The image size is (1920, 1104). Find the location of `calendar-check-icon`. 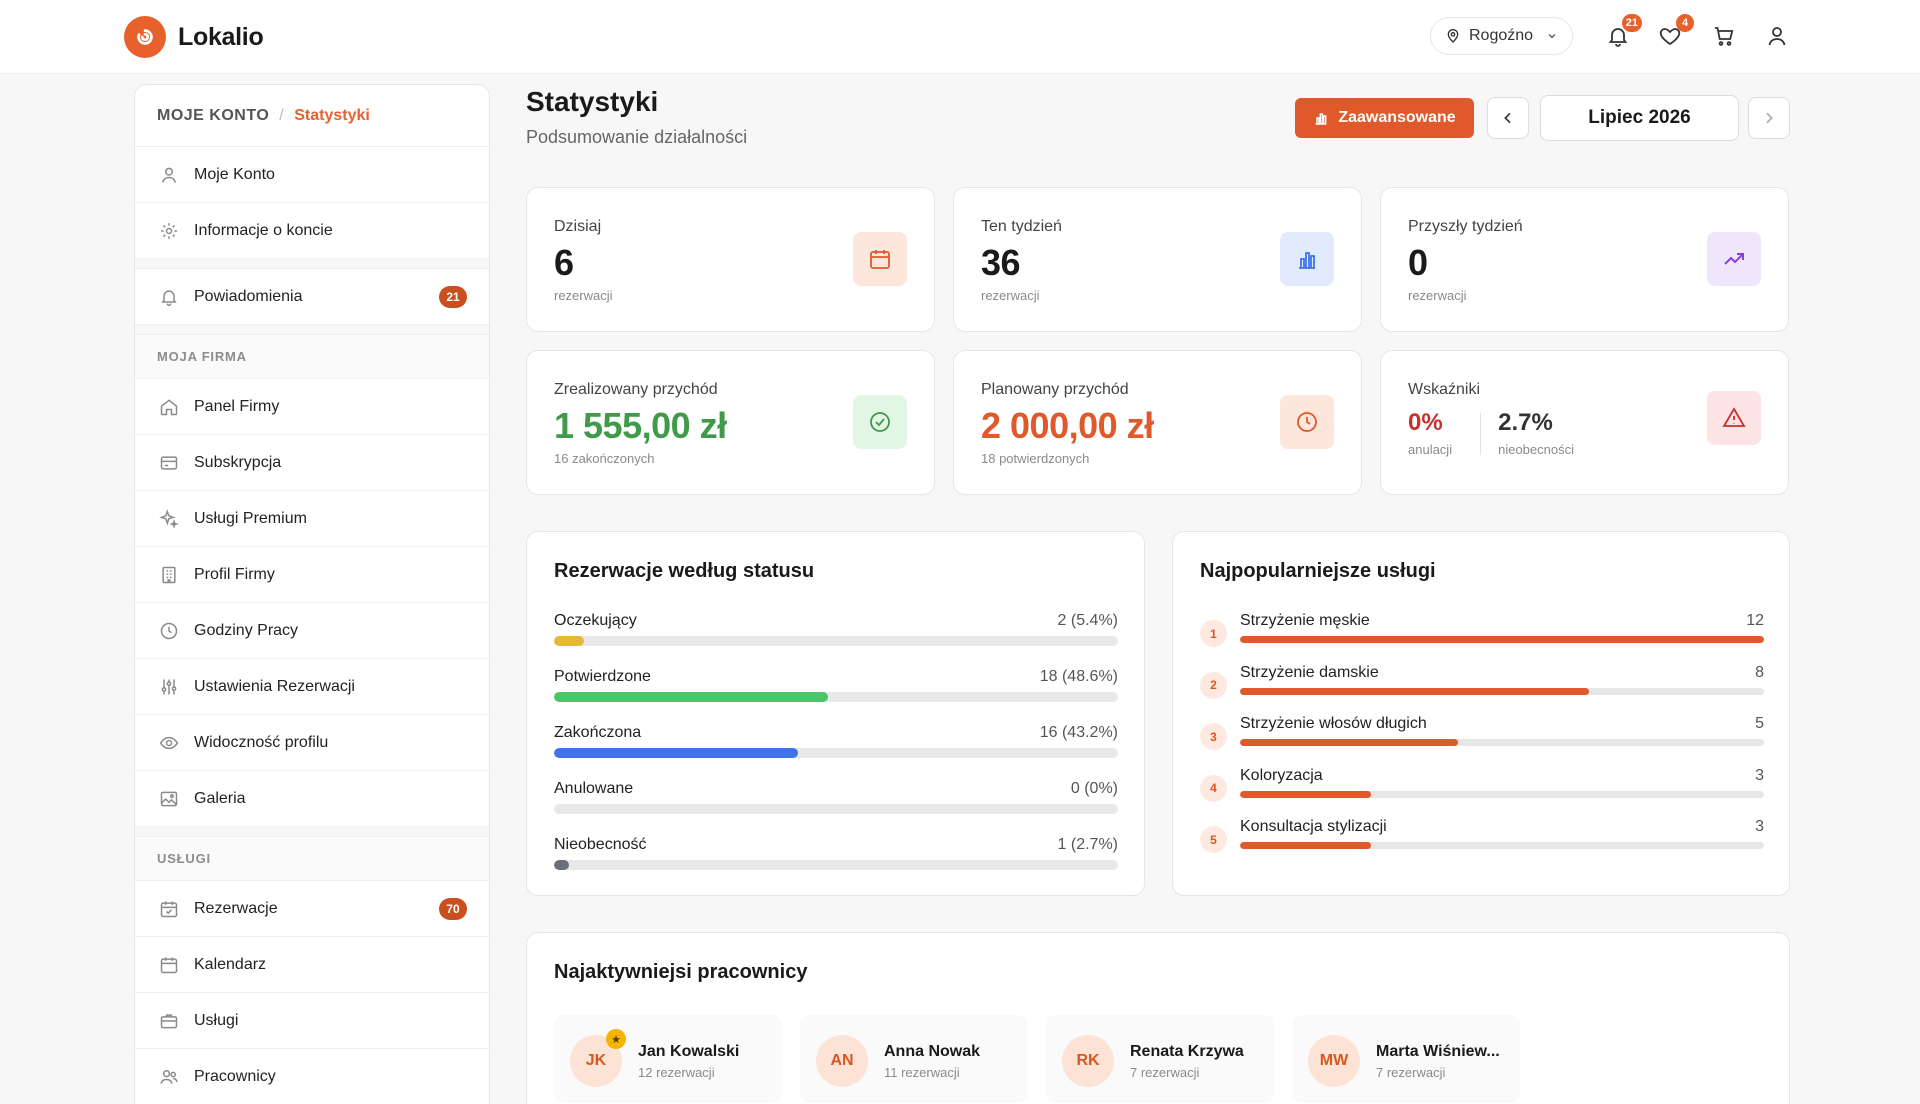

calendar-check-icon is located at coordinates (169, 909).